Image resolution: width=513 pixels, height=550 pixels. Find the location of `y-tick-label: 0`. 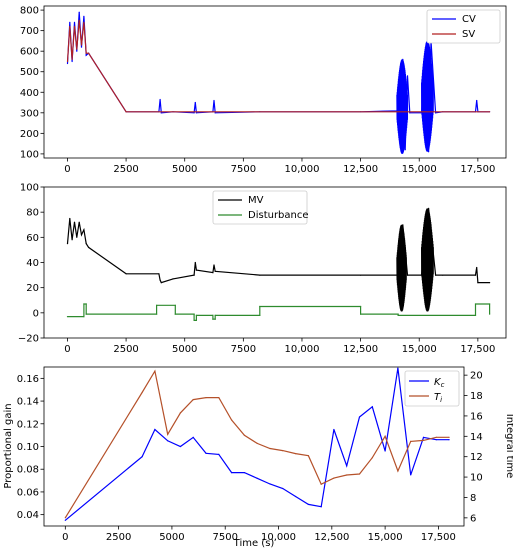

y-tick-label: 0 is located at coordinates (36, 313).